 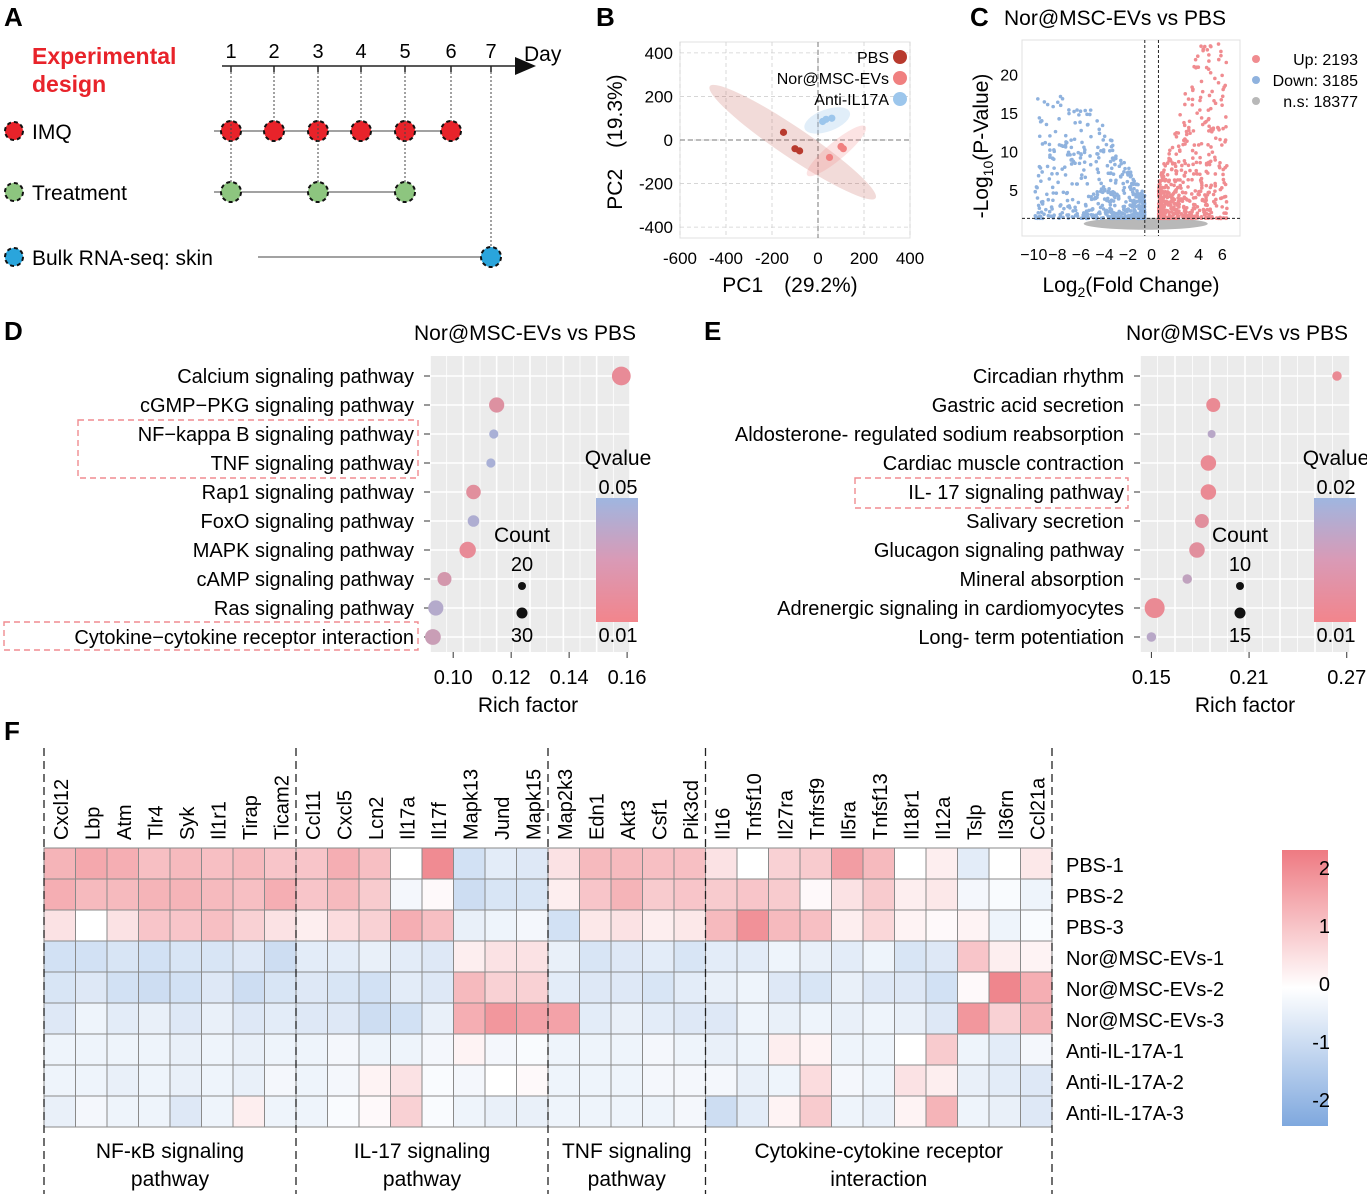 What do you see at coordinates (305, 580) in the screenshot?
I see `pathway-label: cAMP signaling pathway` at bounding box center [305, 580].